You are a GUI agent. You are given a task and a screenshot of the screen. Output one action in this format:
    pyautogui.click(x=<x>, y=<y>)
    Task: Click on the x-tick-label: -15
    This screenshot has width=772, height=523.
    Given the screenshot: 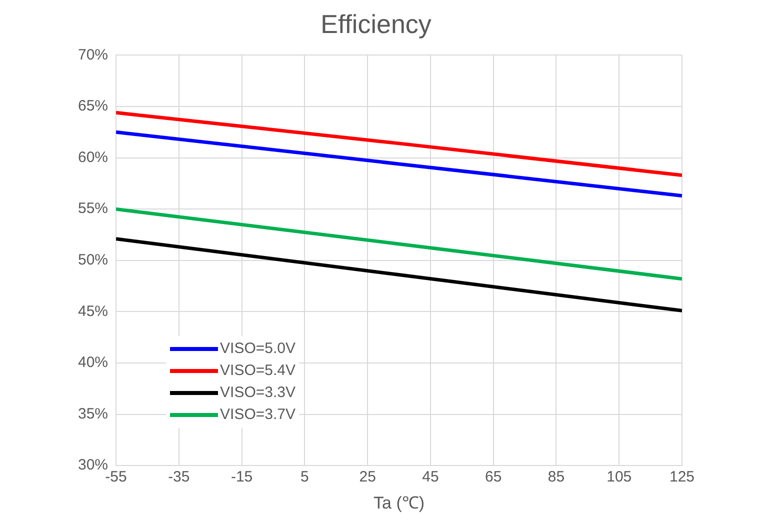 What is the action you would take?
    pyautogui.click(x=241, y=477)
    